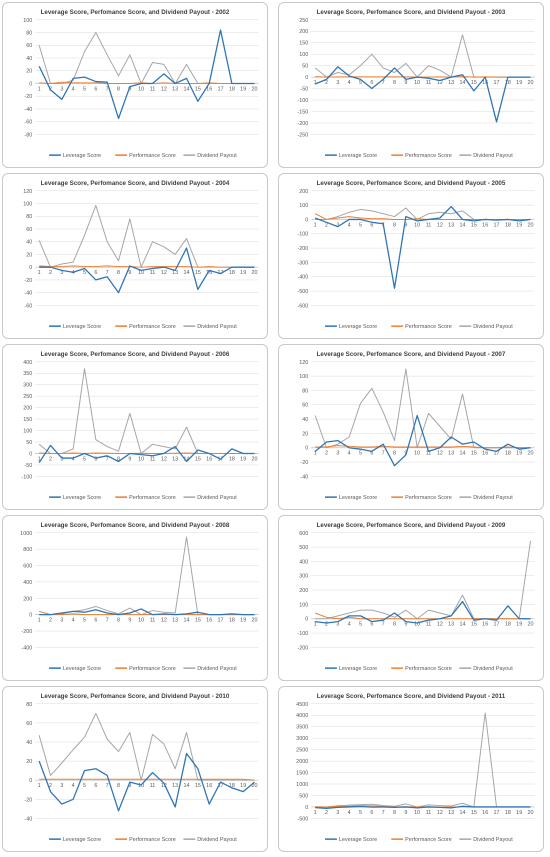 The height and width of the screenshot is (857, 550). What do you see at coordinates (303, 548) in the screenshot?
I see `y-tick-label: 500` at bounding box center [303, 548].